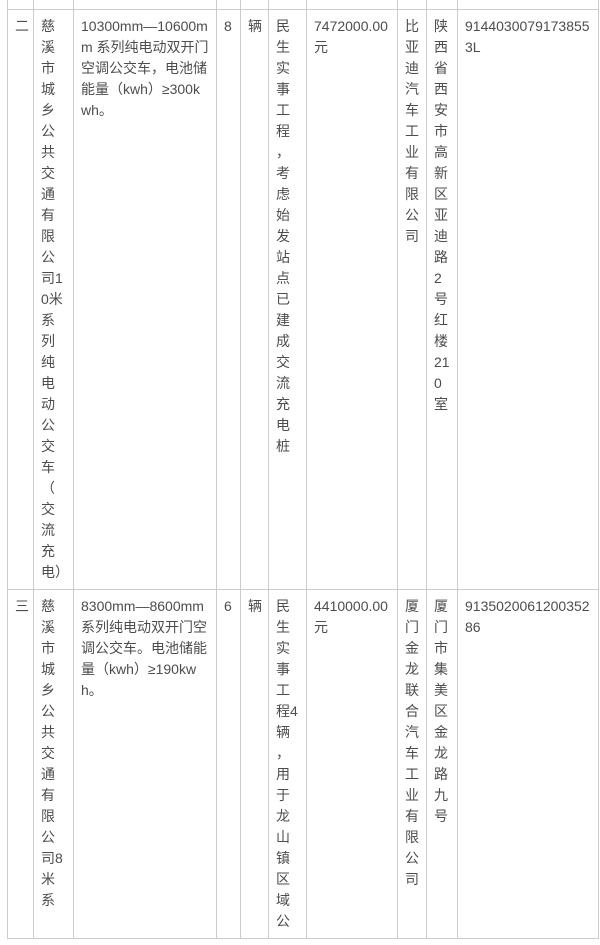 Image resolution: width=600 pixels, height=945 pixels. What do you see at coordinates (287, 299) in the screenshot?
I see `purpose-cell: 民生实事工程，考虑始发站点已建成交流充电桩` at bounding box center [287, 299].